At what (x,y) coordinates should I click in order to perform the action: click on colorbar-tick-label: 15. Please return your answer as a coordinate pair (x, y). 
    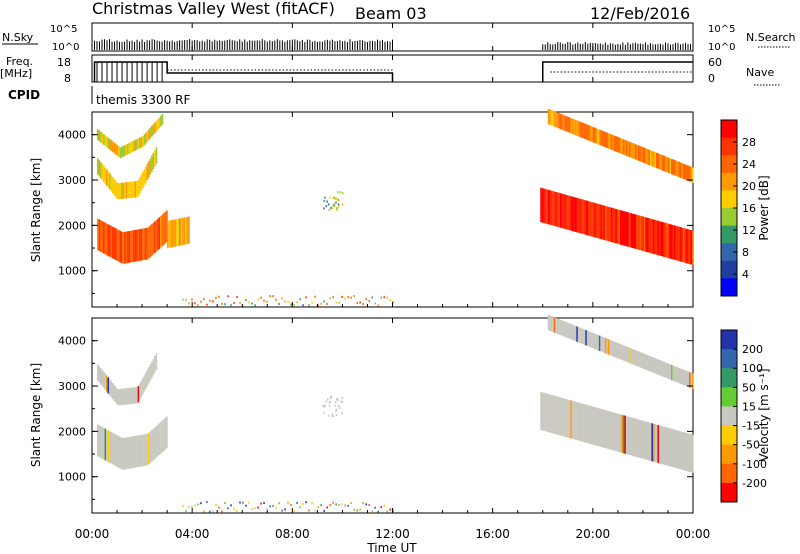
    Looking at the image, I should click on (749, 406).